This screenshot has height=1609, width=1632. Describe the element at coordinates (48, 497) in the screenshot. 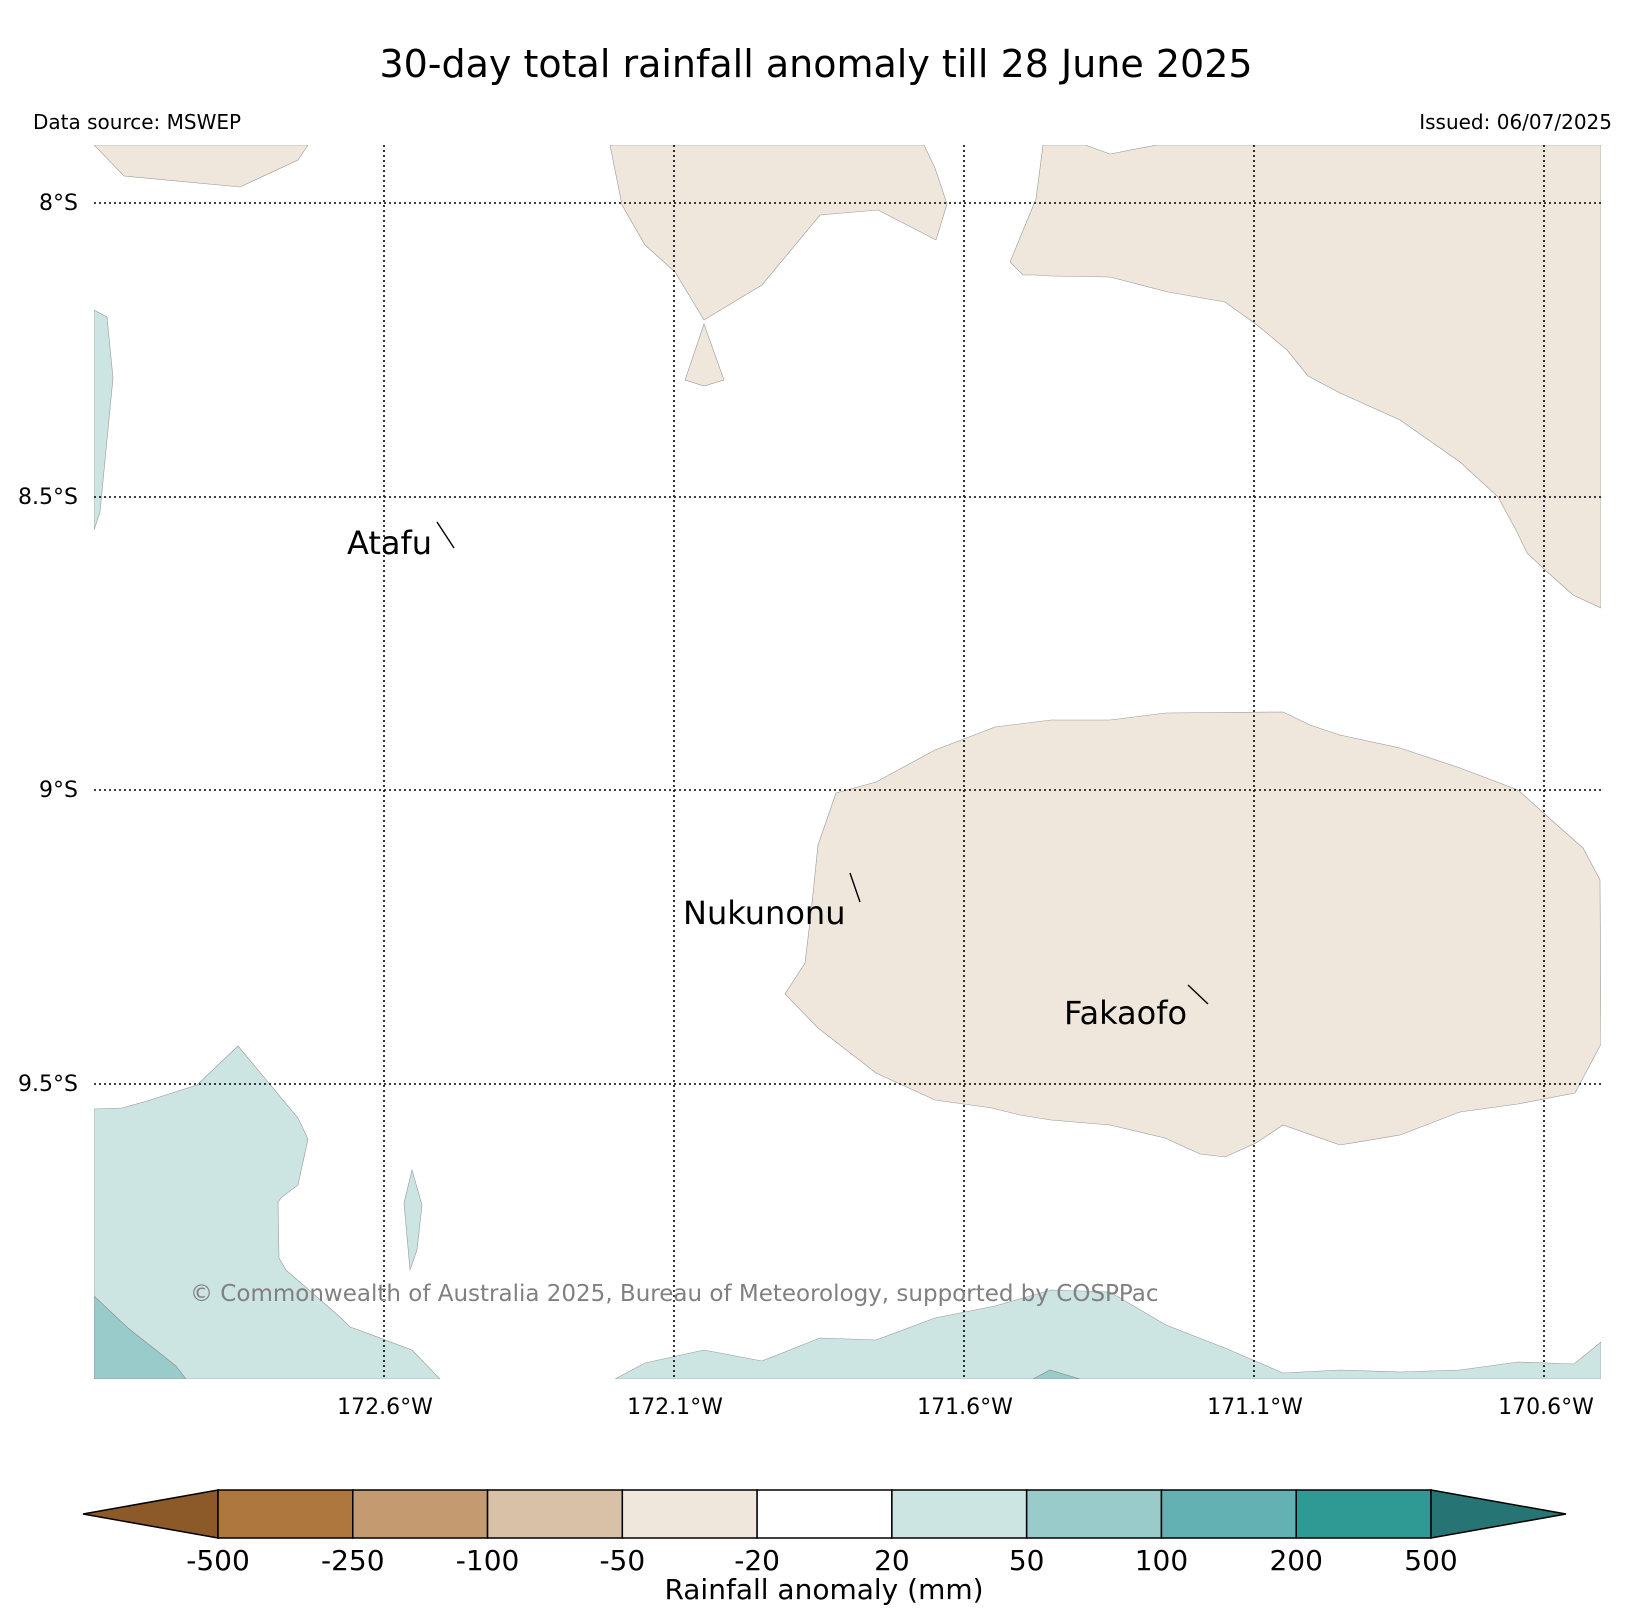

I see `lat-label-8-5S: 8.5°S` at that location.